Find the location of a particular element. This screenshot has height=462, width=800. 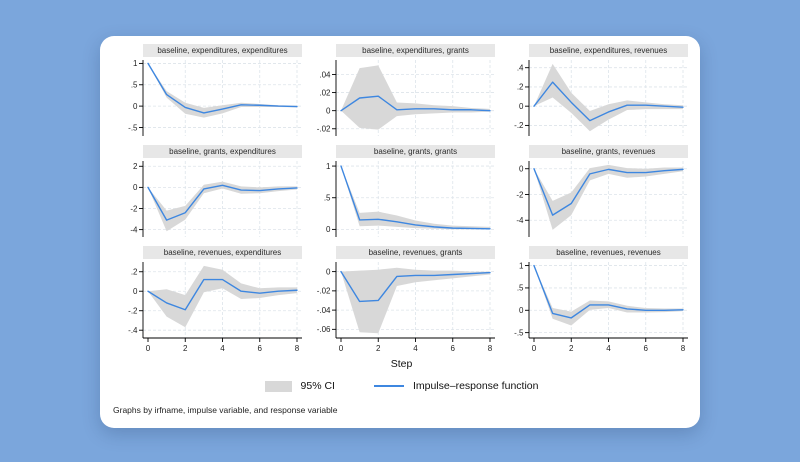

ci-swatch is located at coordinates (278, 386).